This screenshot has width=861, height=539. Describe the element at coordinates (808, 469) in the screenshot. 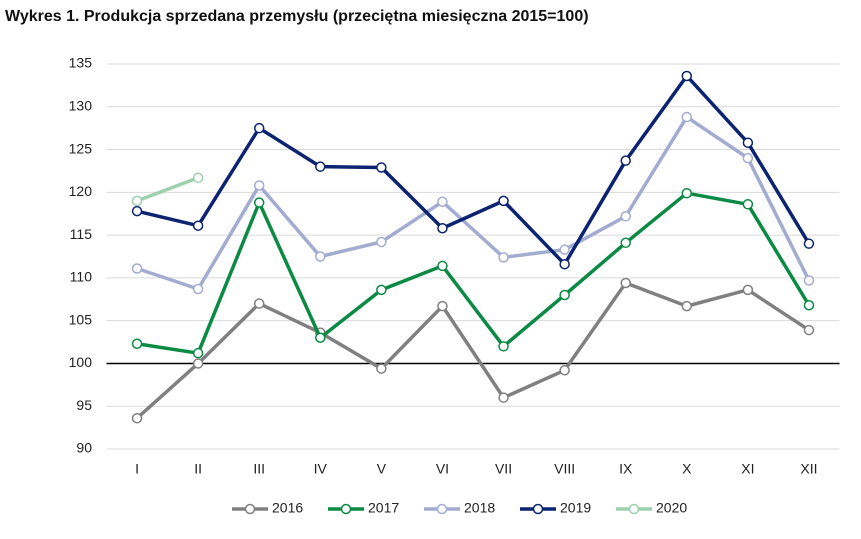

I see `x-tick-label: XII` at that location.